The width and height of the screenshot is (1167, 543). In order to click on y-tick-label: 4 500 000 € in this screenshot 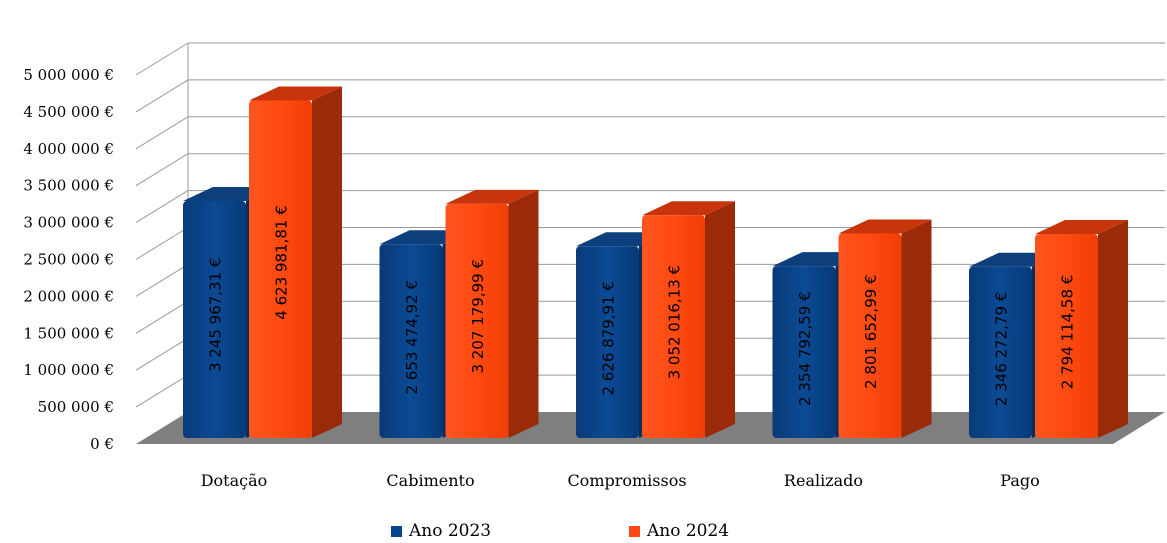, I will do `click(68, 112)`.